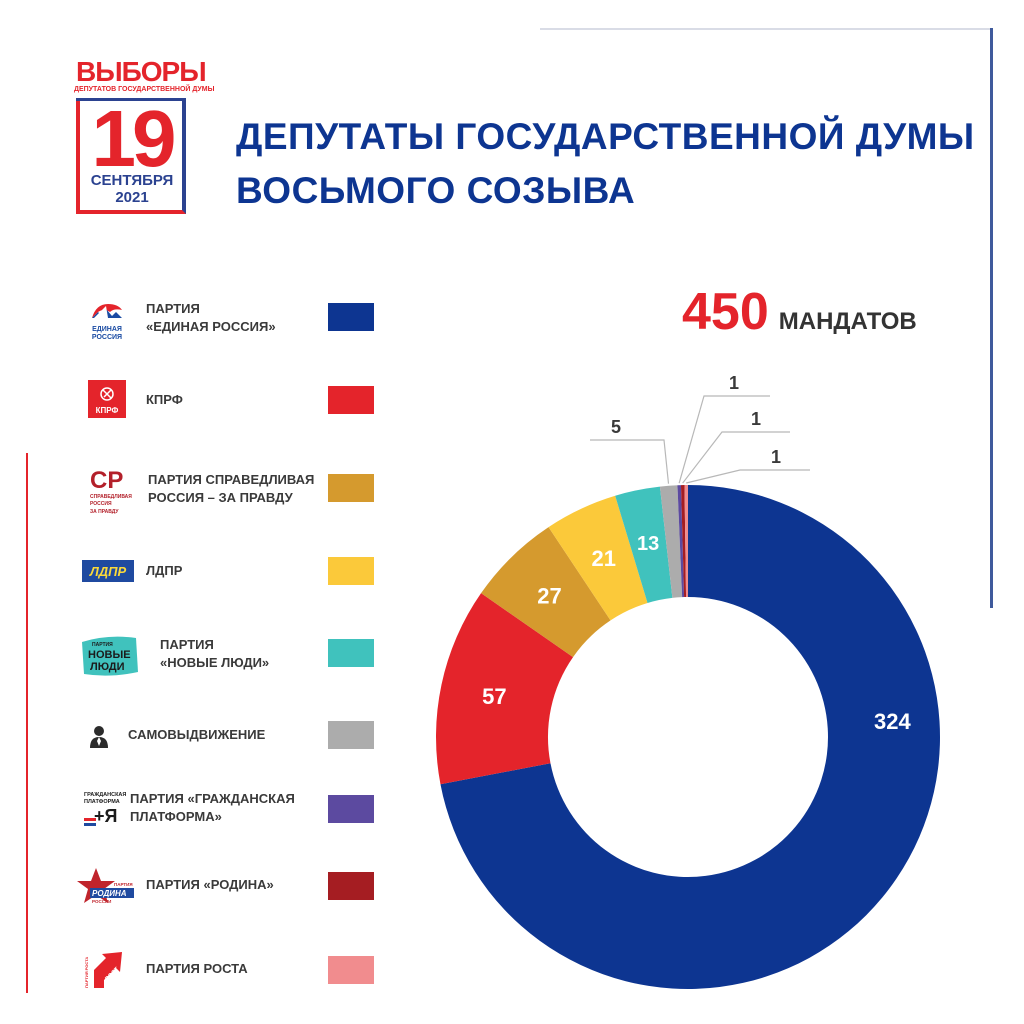 This screenshot has width=1024, height=1024. What do you see at coordinates (106, 480) in the screenshot?
I see `svg-text: СР` at bounding box center [106, 480].